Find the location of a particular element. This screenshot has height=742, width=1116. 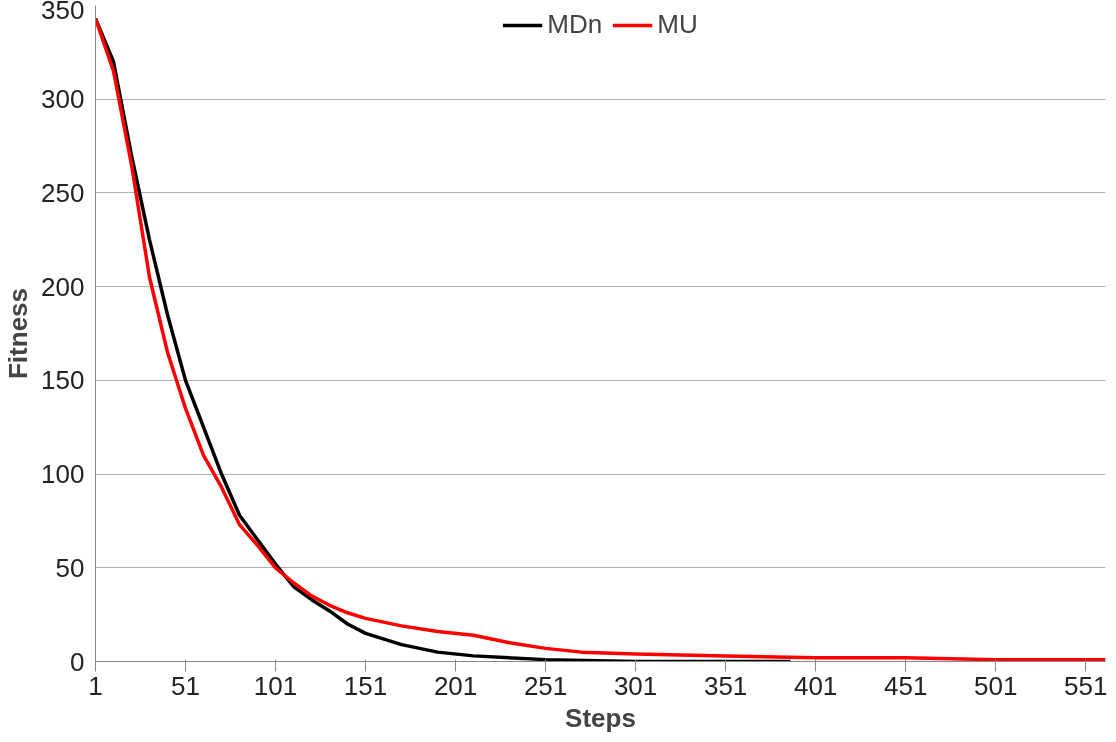

x-tick-label: 251 is located at coordinates (545, 685).